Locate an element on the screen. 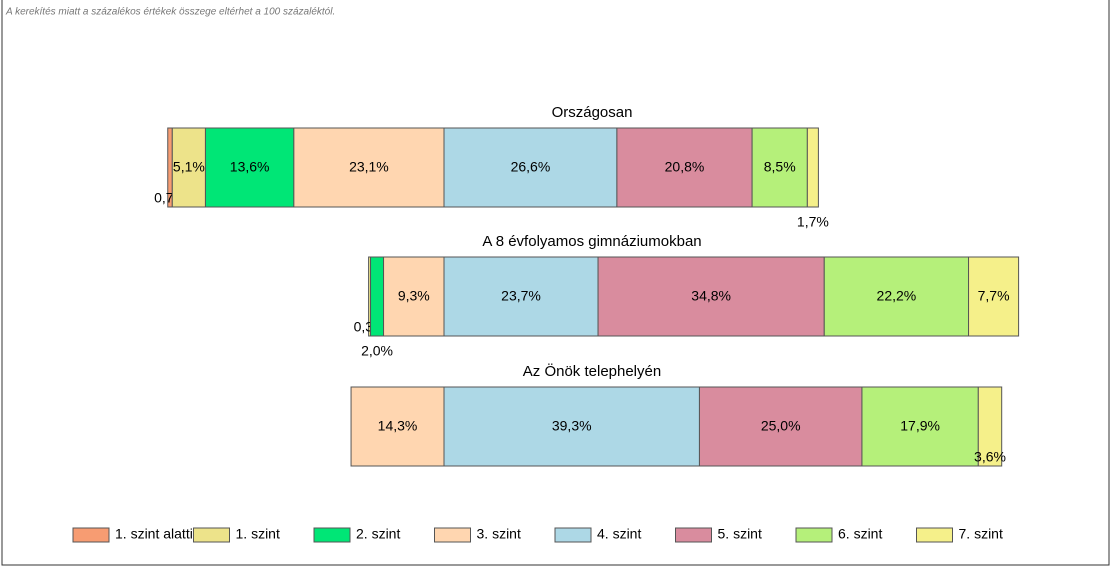 Image resolution: width=1114 pixels, height=573 pixels. data-label: 5,1% is located at coordinates (189, 167).